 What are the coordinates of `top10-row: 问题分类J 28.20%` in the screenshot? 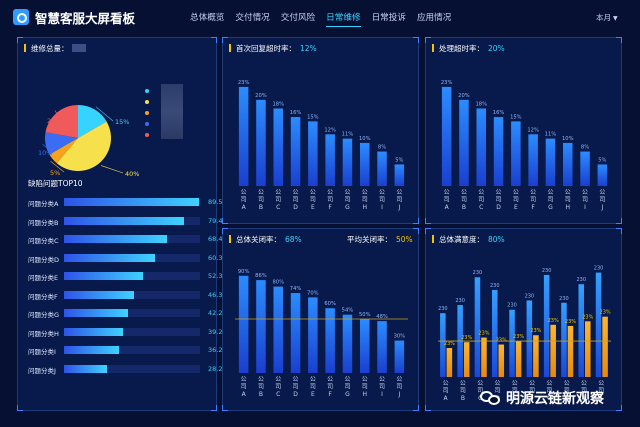 It's located at (130, 369).